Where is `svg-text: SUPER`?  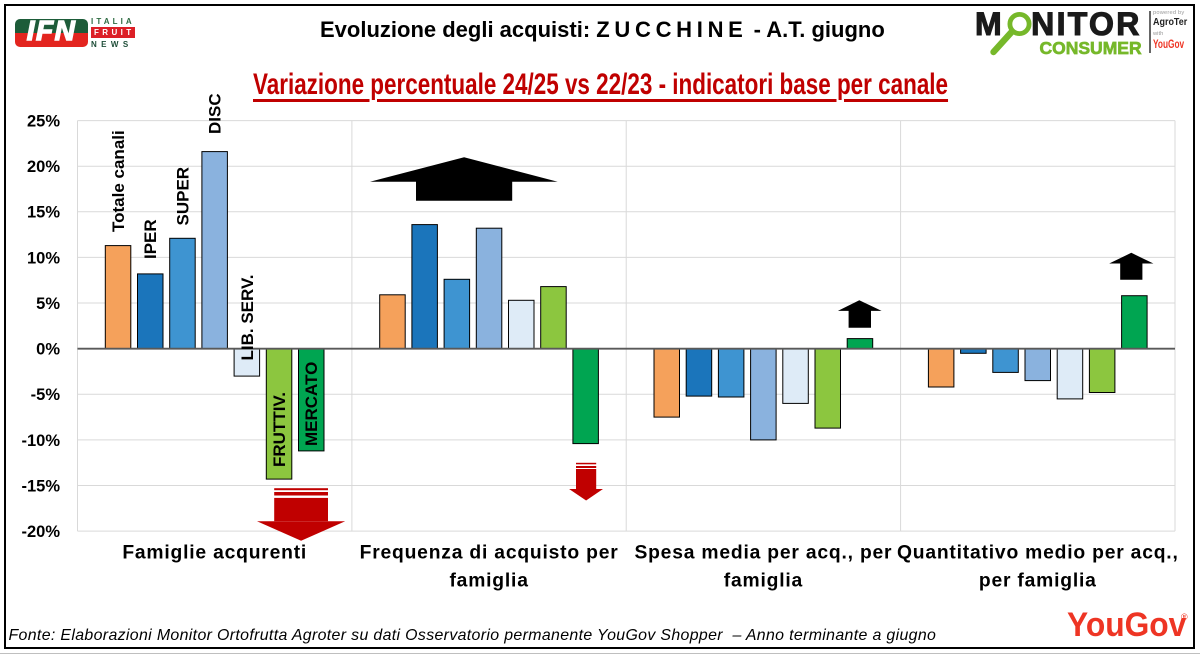
svg-text: SUPER is located at coordinates (182, 196).